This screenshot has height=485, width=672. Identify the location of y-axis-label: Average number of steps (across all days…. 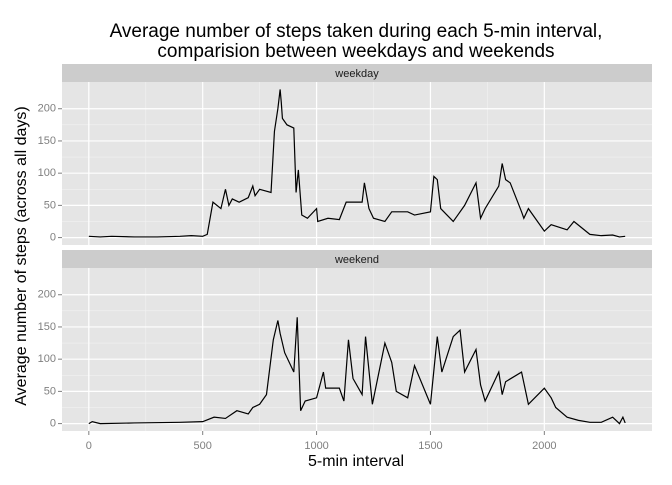
(21, 255).